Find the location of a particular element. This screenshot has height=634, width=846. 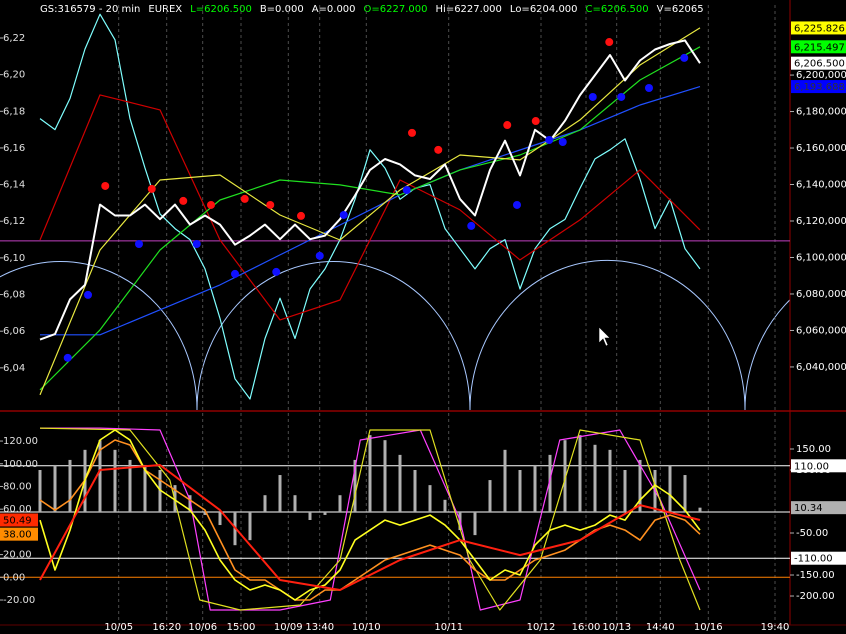

value-tag-label: 6,215.497 is located at coordinates (819, 47).